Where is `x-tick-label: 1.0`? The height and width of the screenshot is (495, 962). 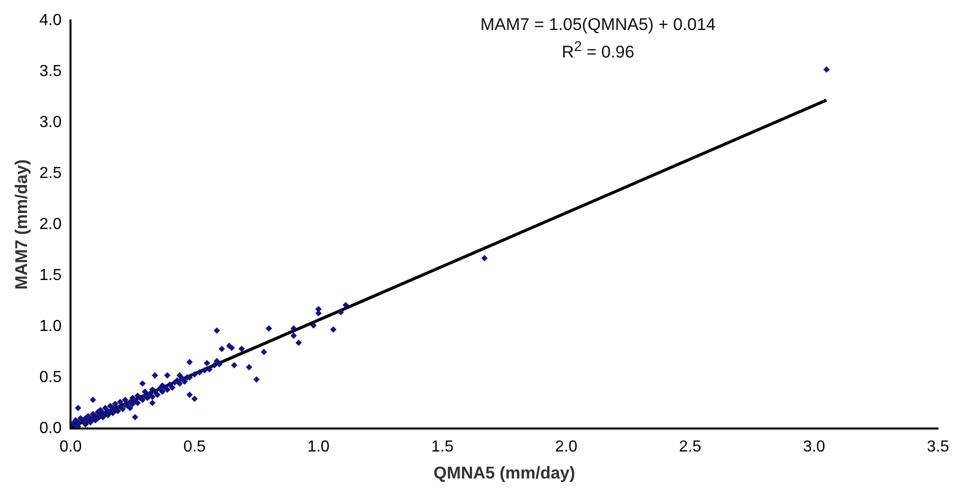 x-tick-label: 1.0 is located at coordinates (318, 447).